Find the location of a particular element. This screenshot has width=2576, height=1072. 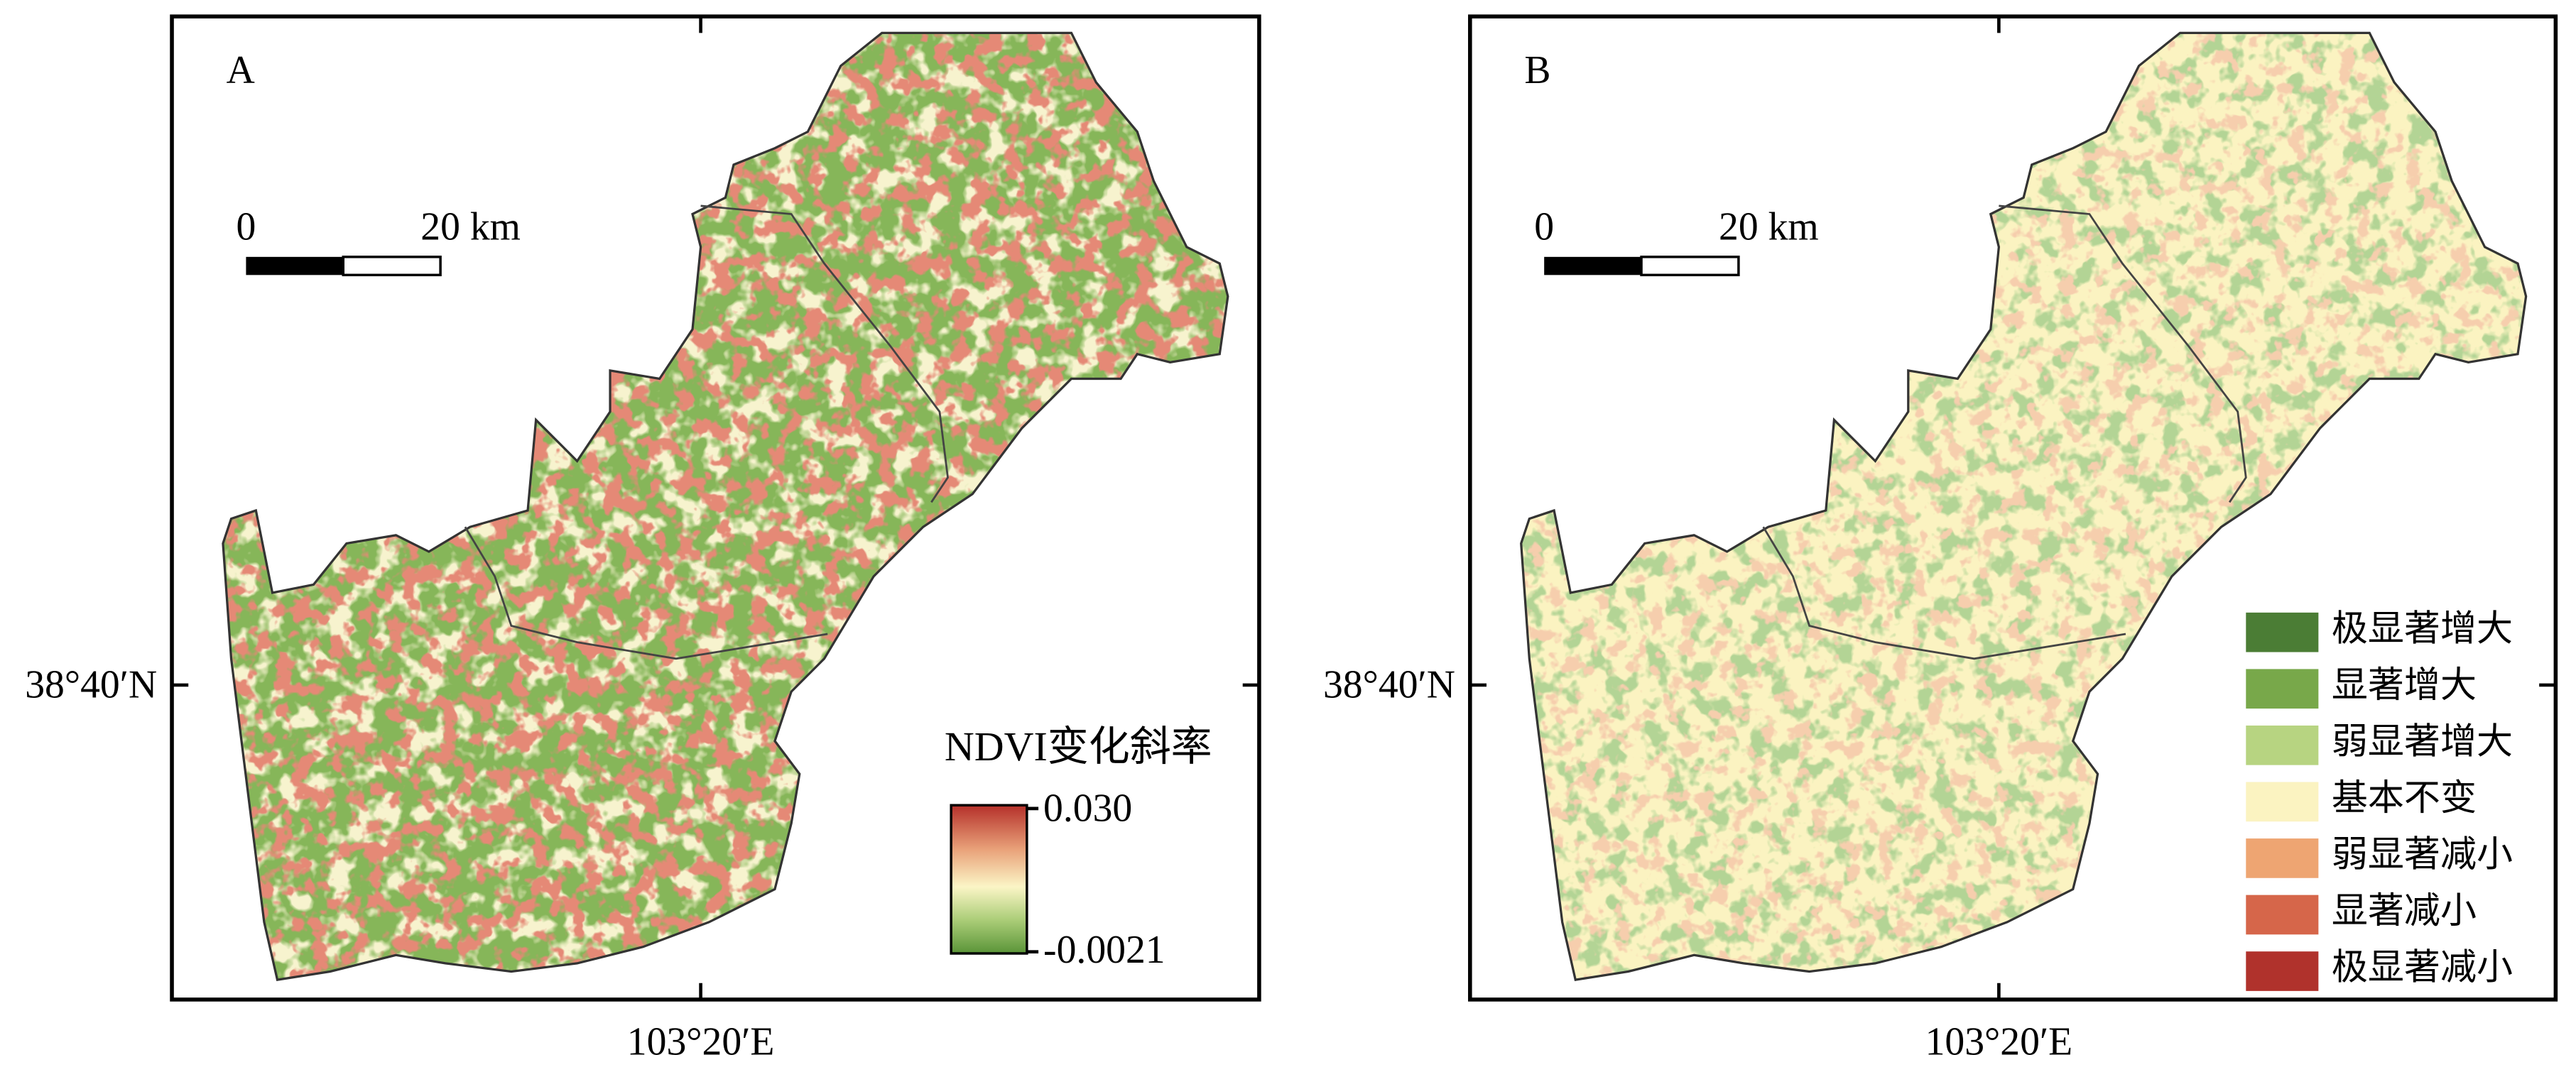

legend-label: 极显著增大 is located at coordinates (2423, 629).